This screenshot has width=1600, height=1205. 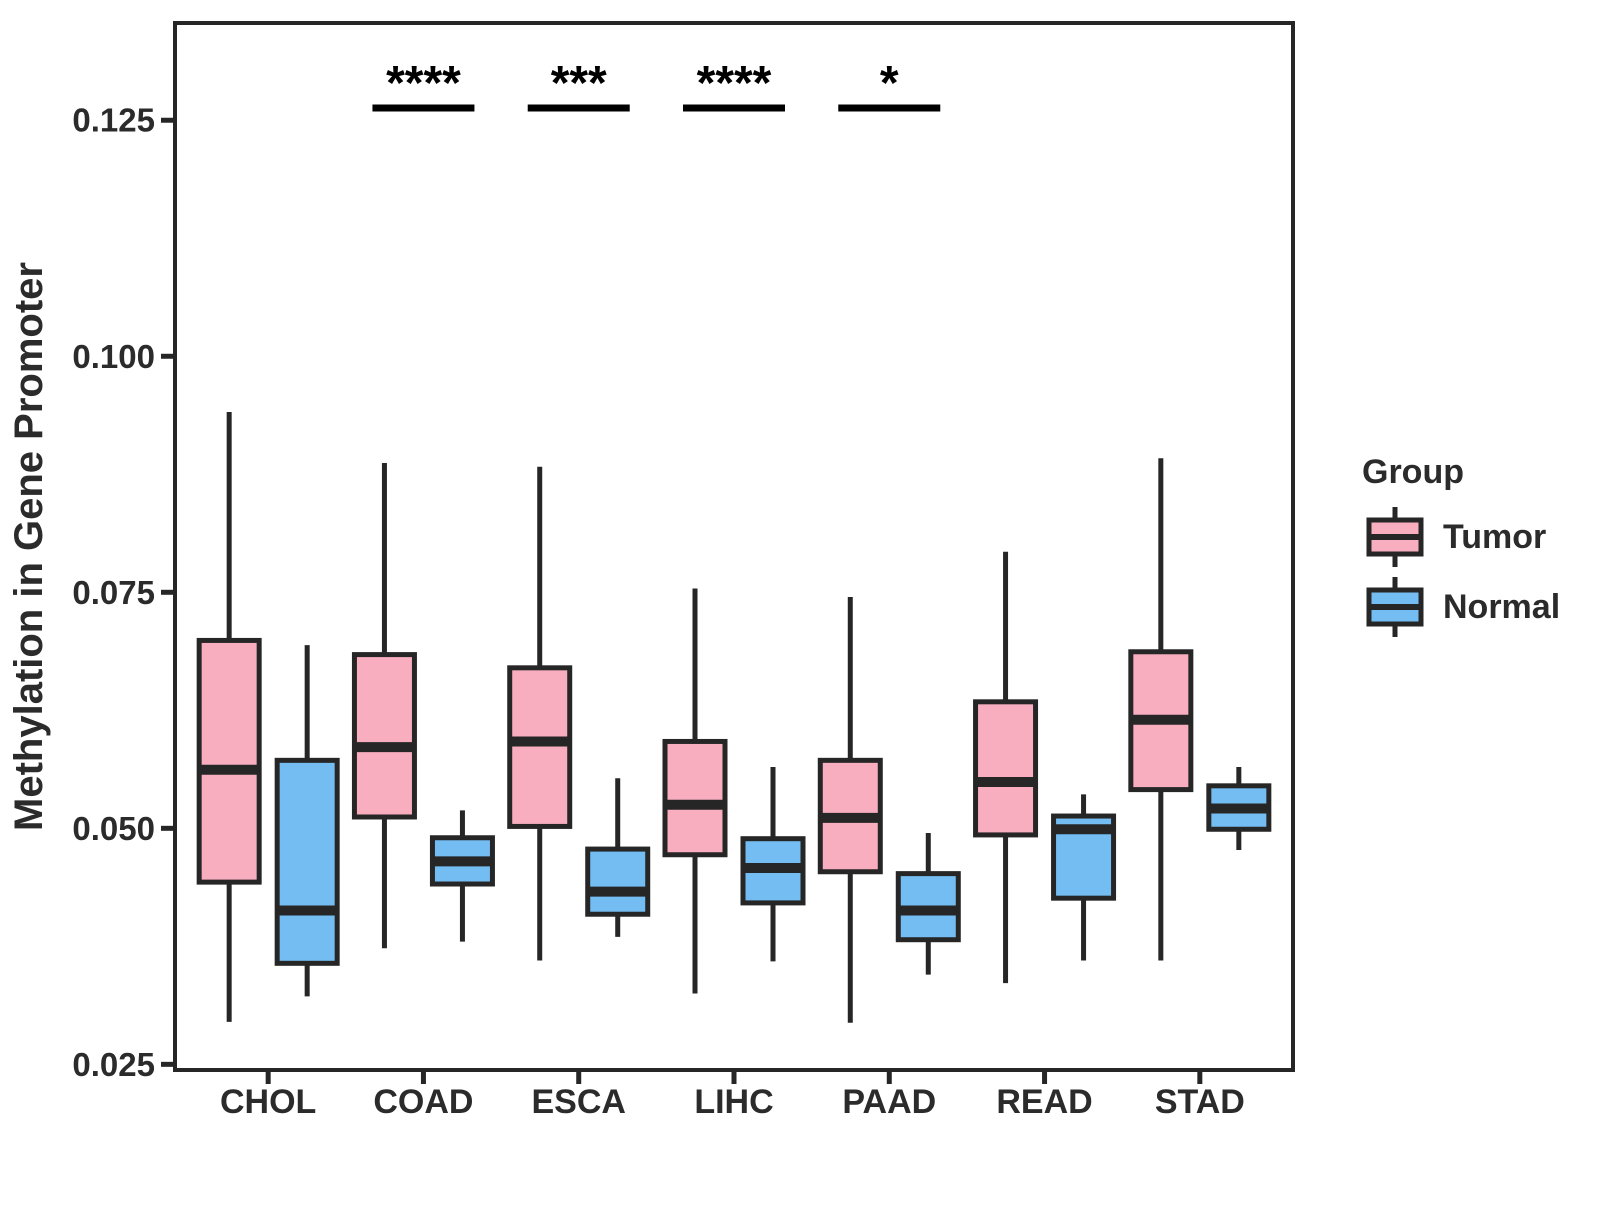 I want to click on legend-title: Group, so click(x=1413, y=472).